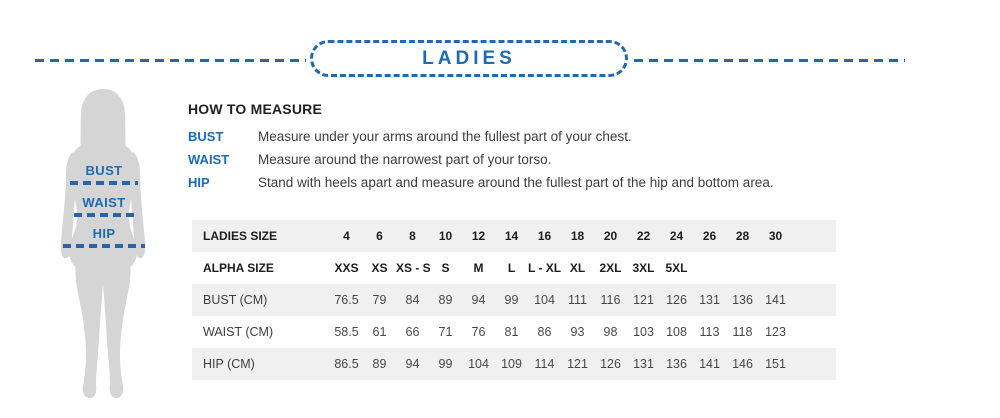  Describe the element at coordinates (412, 332) in the screenshot. I see `size-cell: 66` at that location.